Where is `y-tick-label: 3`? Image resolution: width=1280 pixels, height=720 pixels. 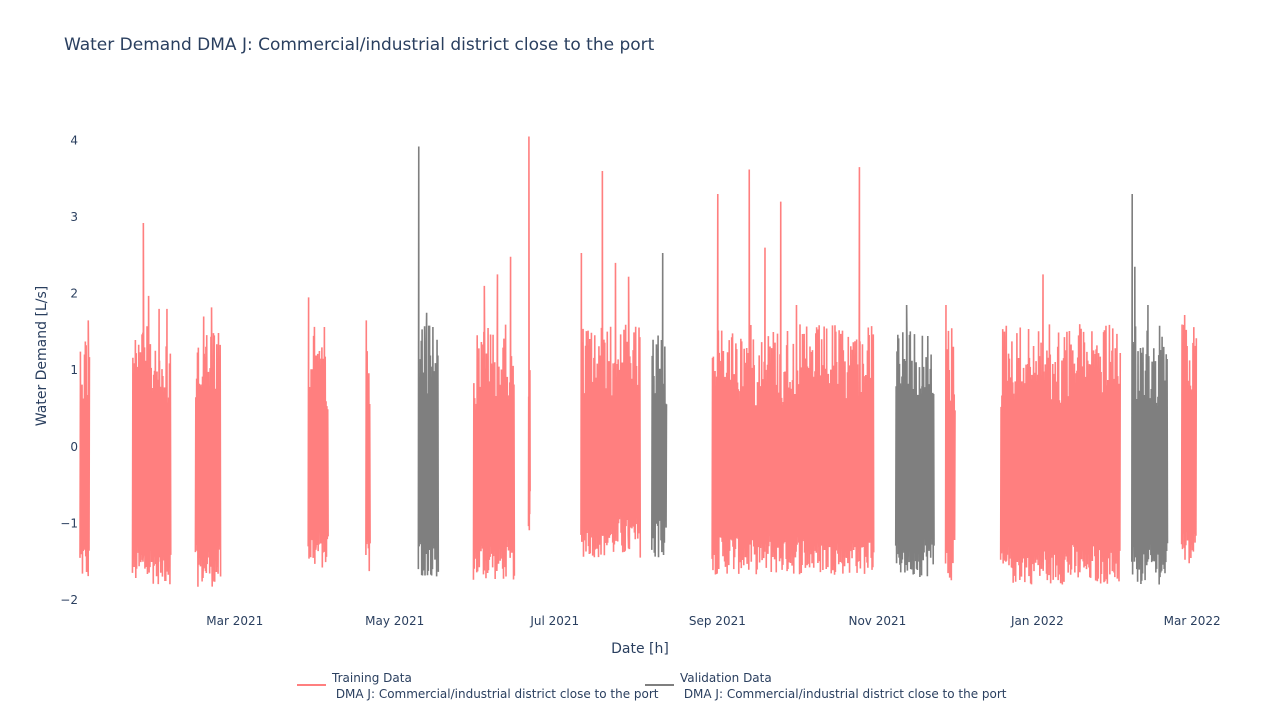 y-tick-label: 3 is located at coordinates (74, 217).